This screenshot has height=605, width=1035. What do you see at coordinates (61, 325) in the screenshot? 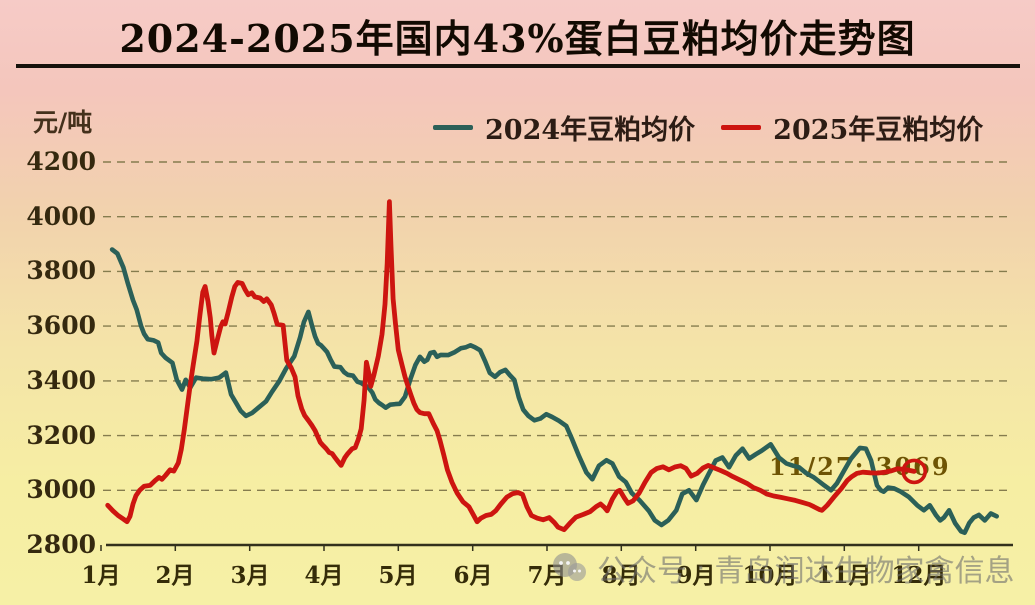
I see `y-axis-tick-label: 3600` at bounding box center [61, 325].